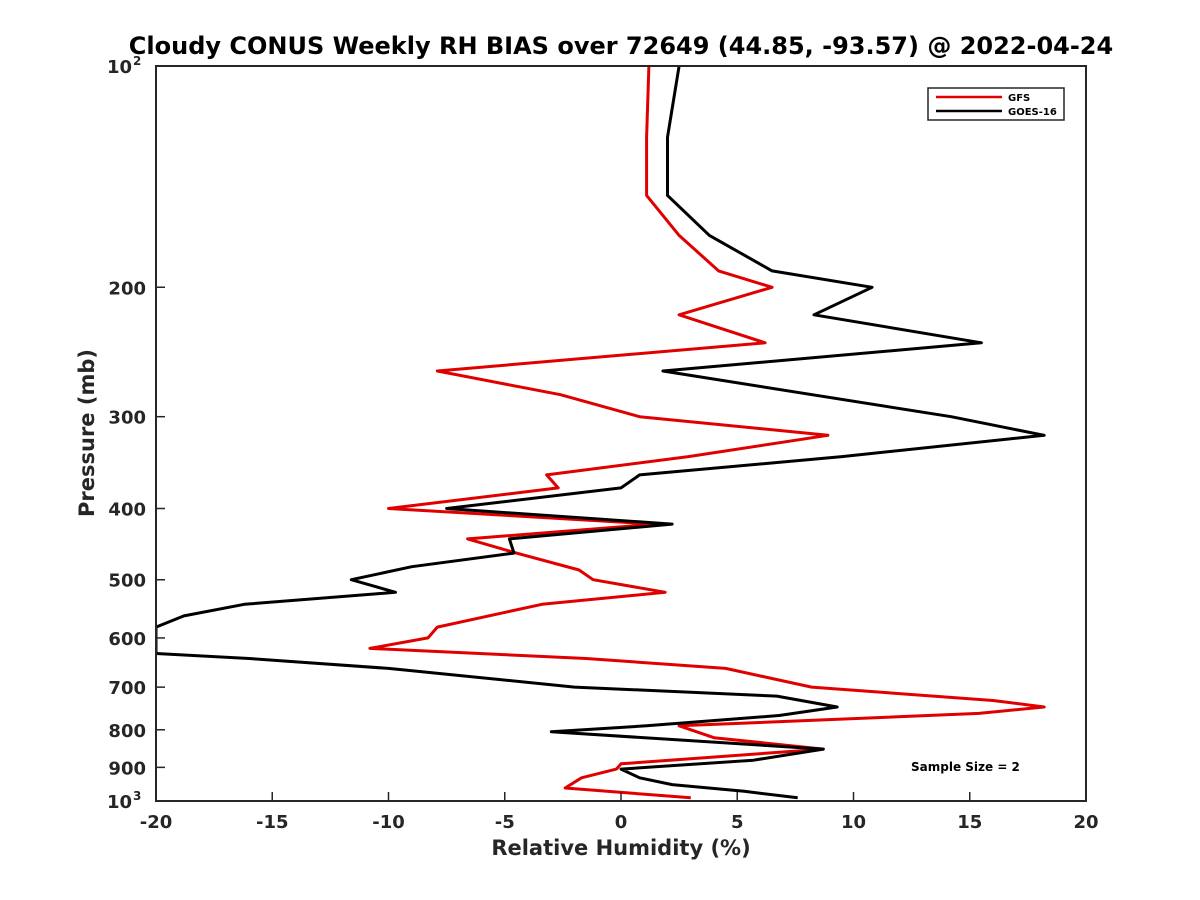  I want to click on legend: GFS GOES-16, so click(996, 104).